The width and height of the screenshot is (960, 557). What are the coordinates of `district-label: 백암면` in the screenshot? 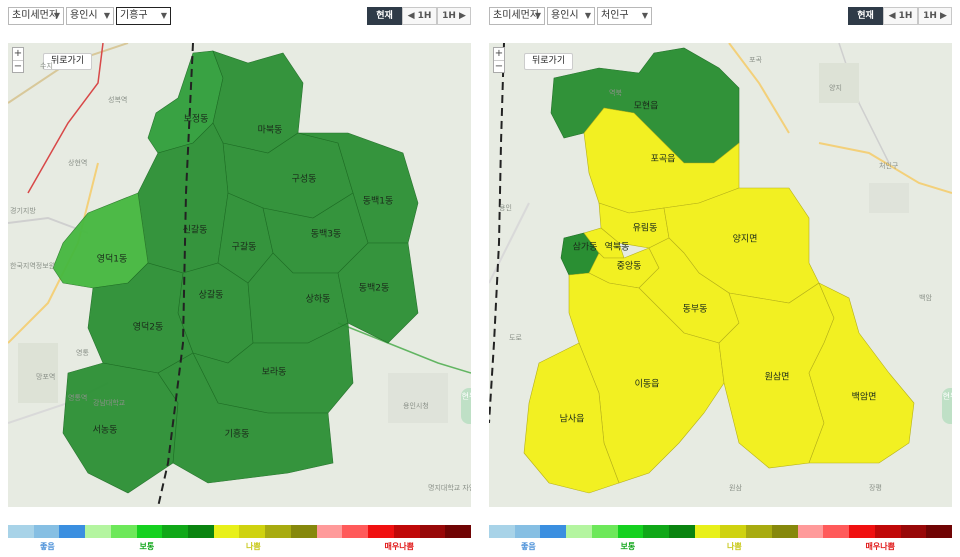 It's located at (864, 397).